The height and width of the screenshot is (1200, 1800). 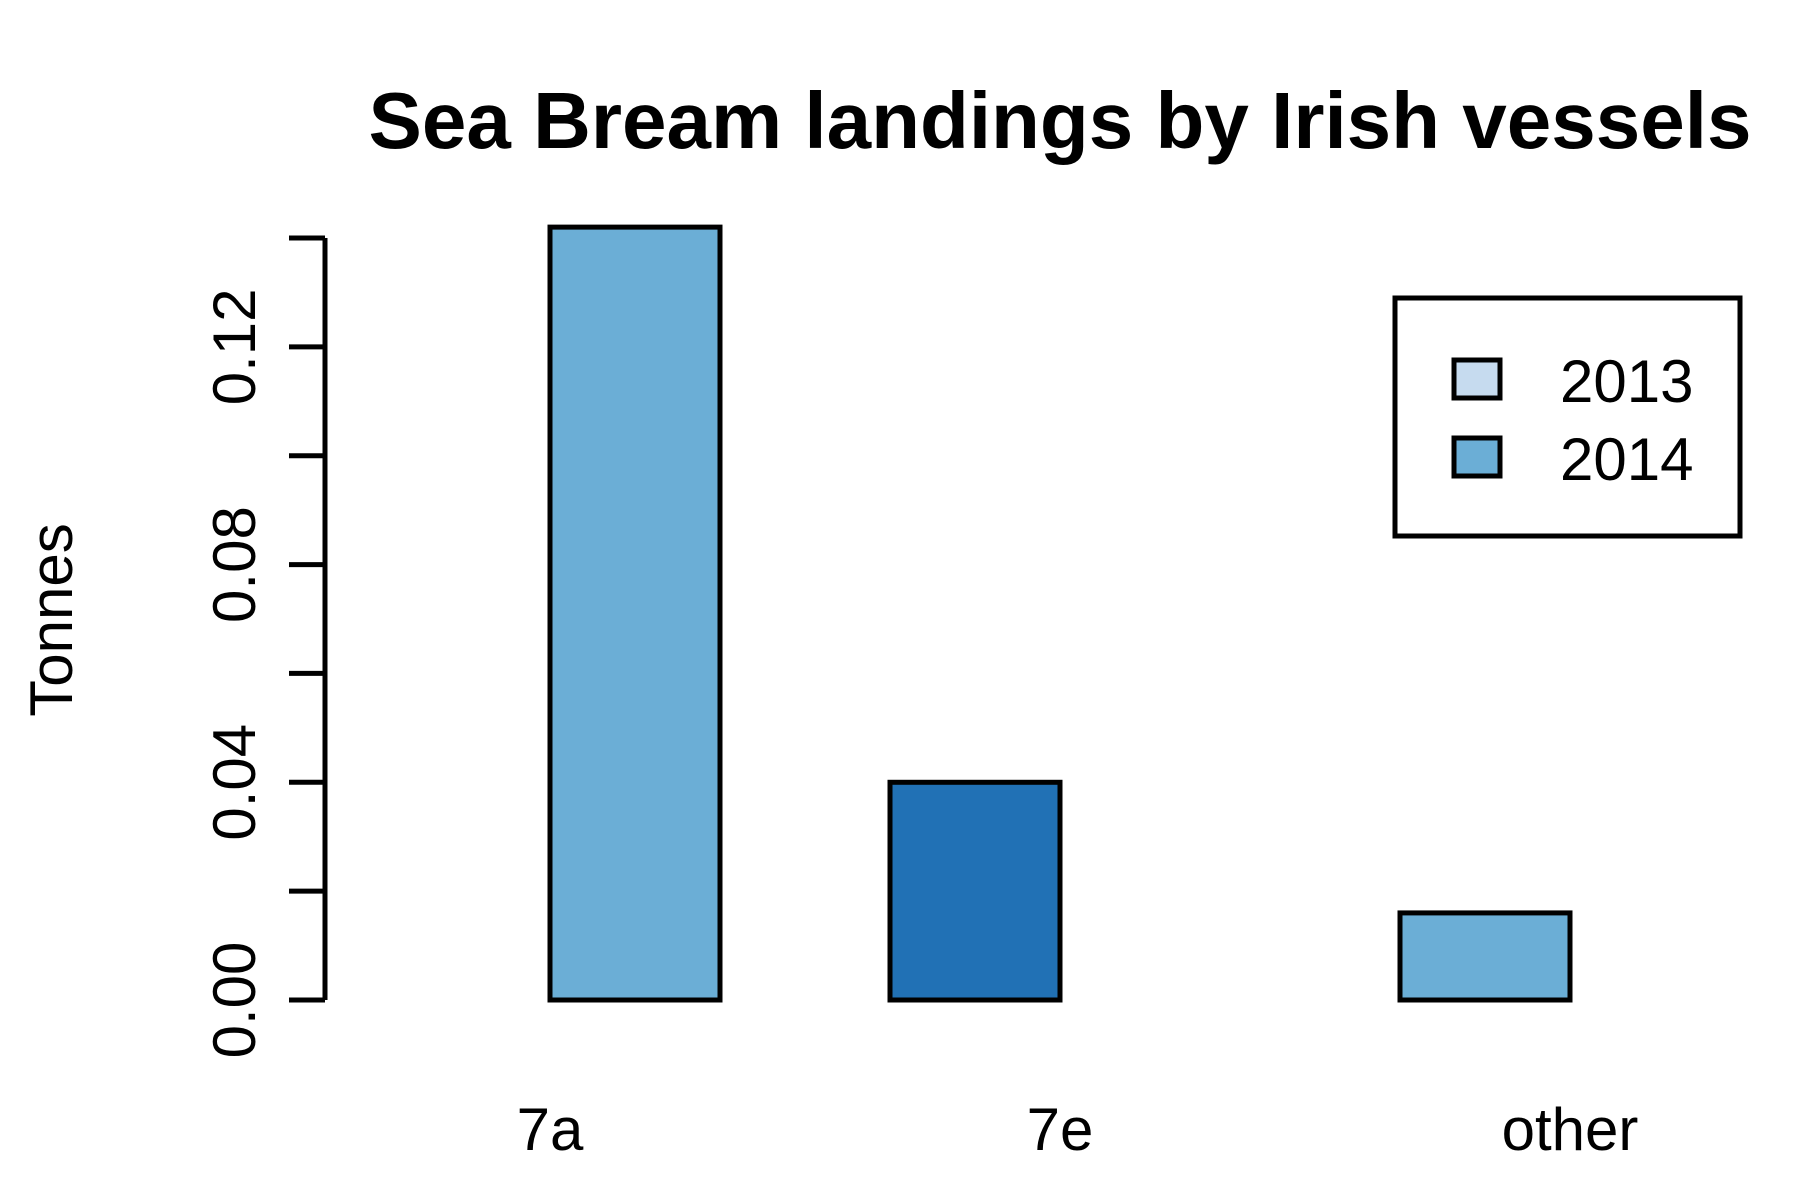 I want to click on bar-7a-2014, so click(x=635, y=613).